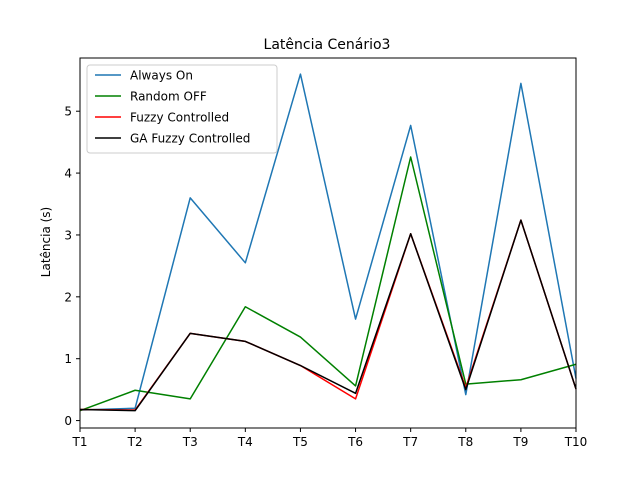  Describe the element at coordinates (68, 297) in the screenshot. I see `y-tick-label: 2` at that location.